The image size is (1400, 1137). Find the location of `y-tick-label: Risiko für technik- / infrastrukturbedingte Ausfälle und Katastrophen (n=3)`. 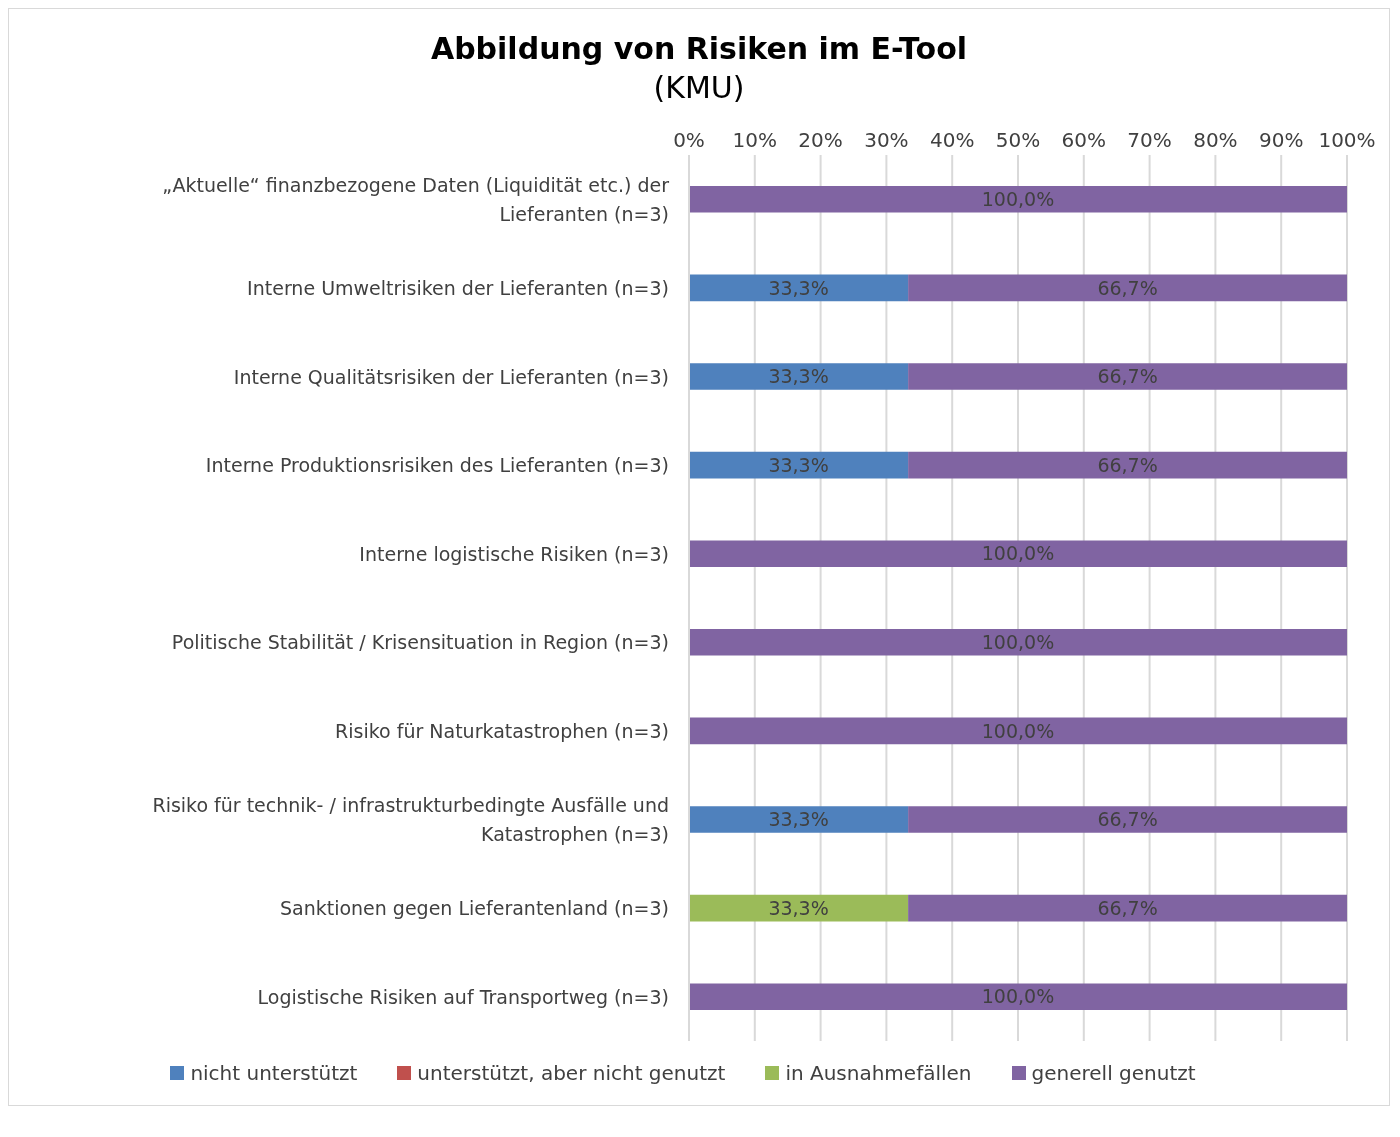

y-tick-label: Risiko für technik- / infrastrukturbedingte Ausfälle und Katastrophen (n=3) is located at coordinates (410, 819).